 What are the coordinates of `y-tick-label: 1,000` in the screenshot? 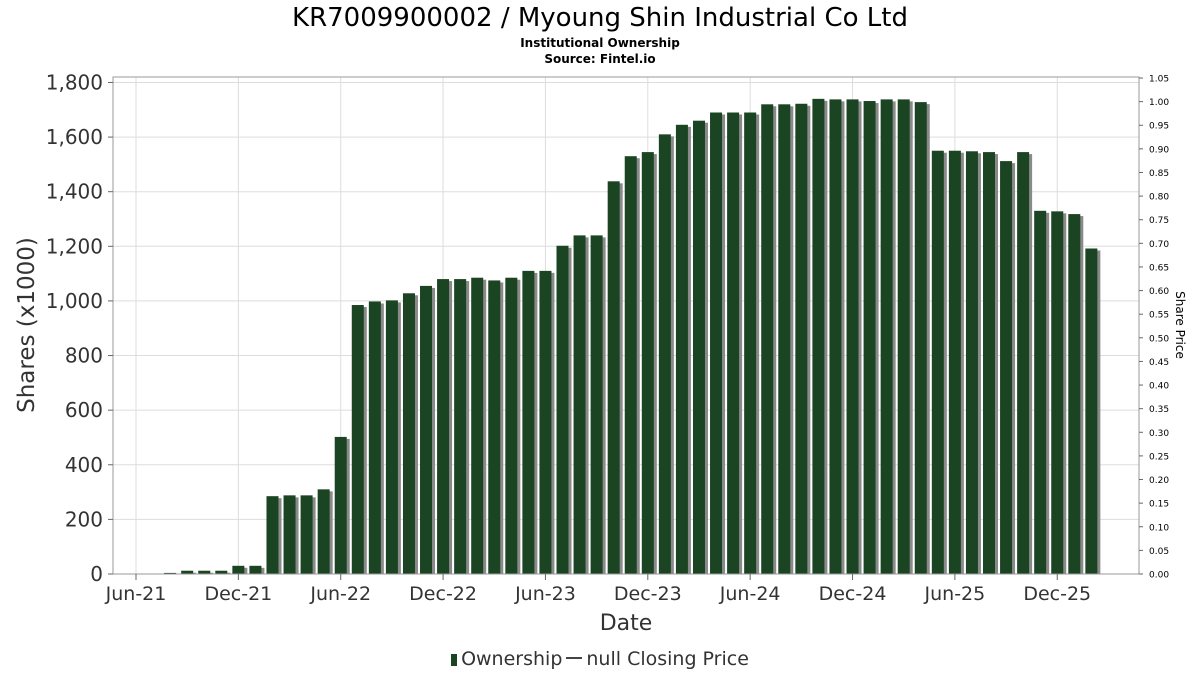 It's located at (74, 301).